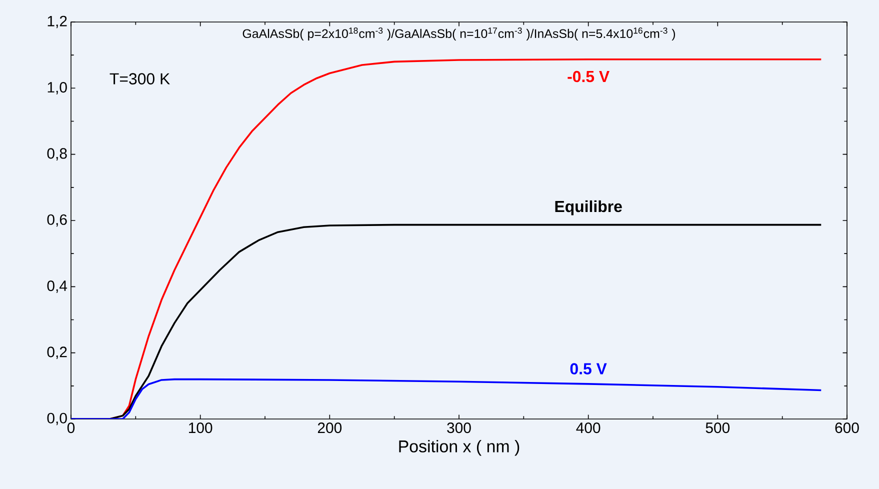  What do you see at coordinates (200, 428) in the screenshot?
I see `x-tick-label: 100` at bounding box center [200, 428].